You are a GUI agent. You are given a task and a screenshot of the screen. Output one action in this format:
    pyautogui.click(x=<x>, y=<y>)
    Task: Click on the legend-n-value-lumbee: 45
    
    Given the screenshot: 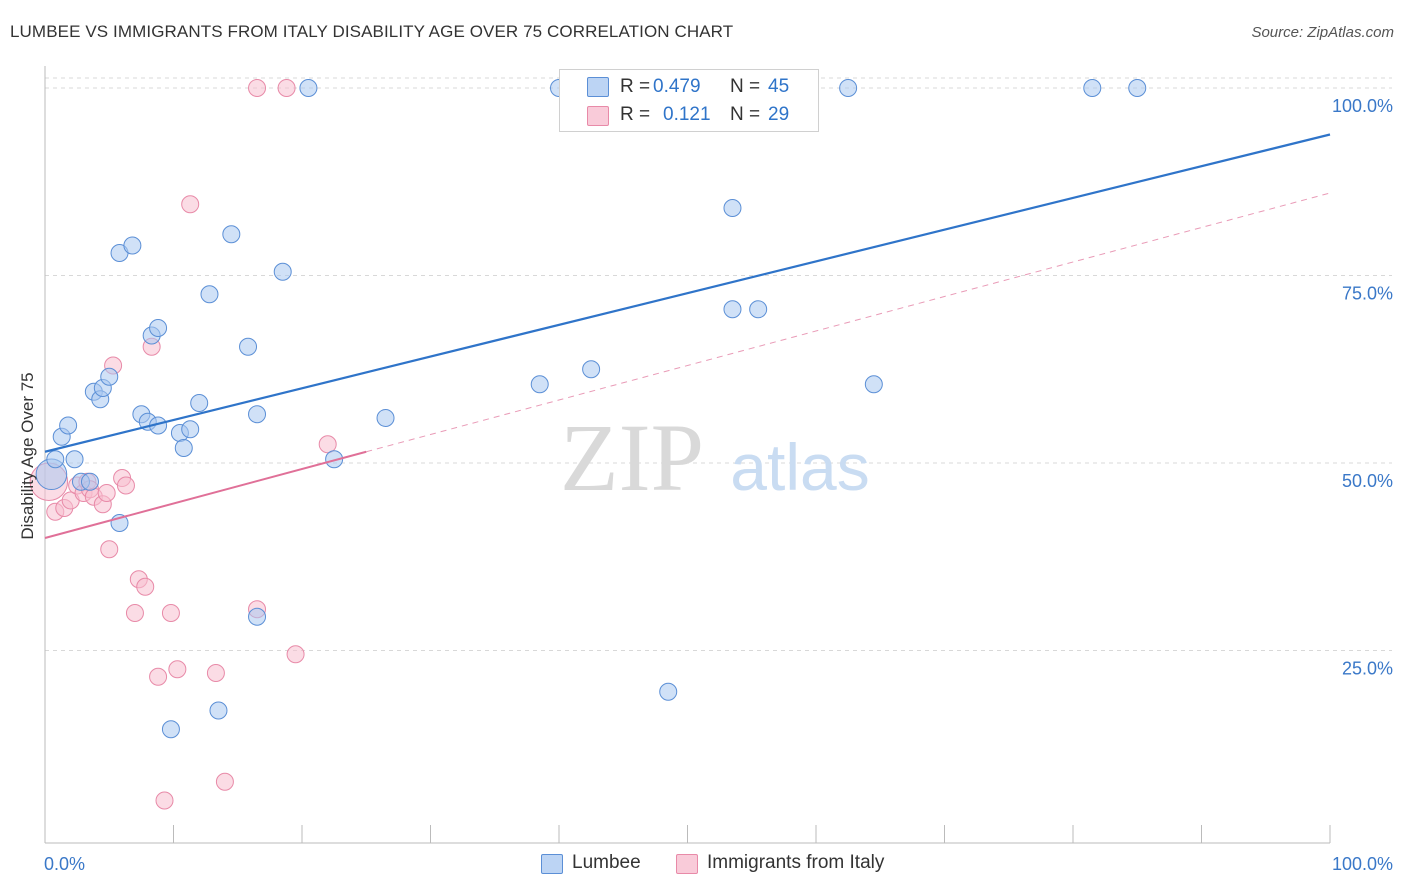 What is the action you would take?
    pyautogui.click(x=779, y=86)
    